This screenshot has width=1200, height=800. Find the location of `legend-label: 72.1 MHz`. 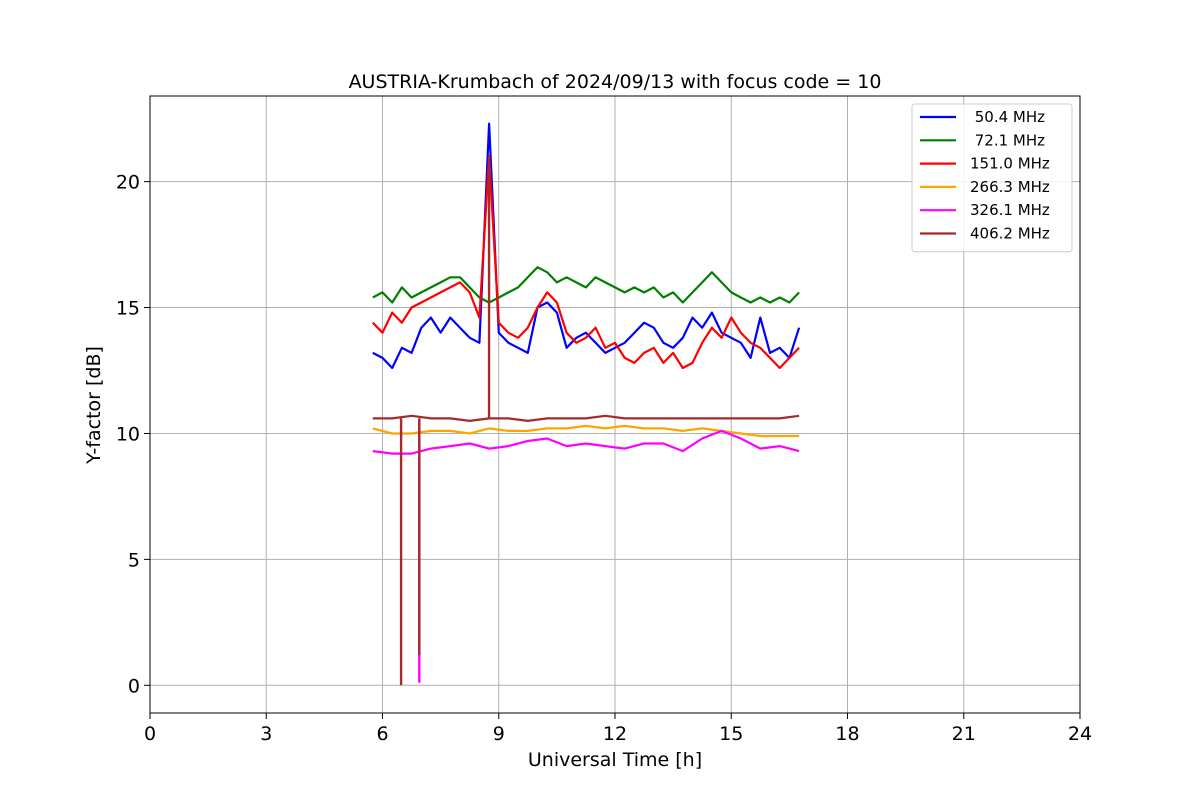

legend-label: 72.1 MHz is located at coordinates (1007, 140).